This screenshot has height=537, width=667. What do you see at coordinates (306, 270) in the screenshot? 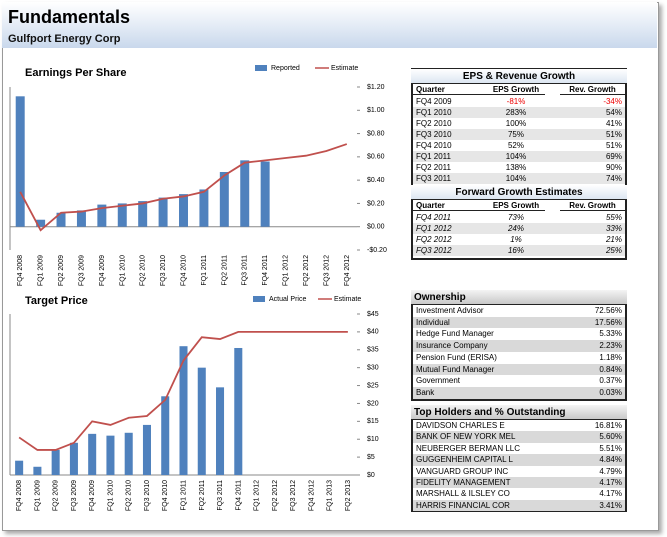
I see `x-tick-label: FQ2 2012` at bounding box center [306, 270].